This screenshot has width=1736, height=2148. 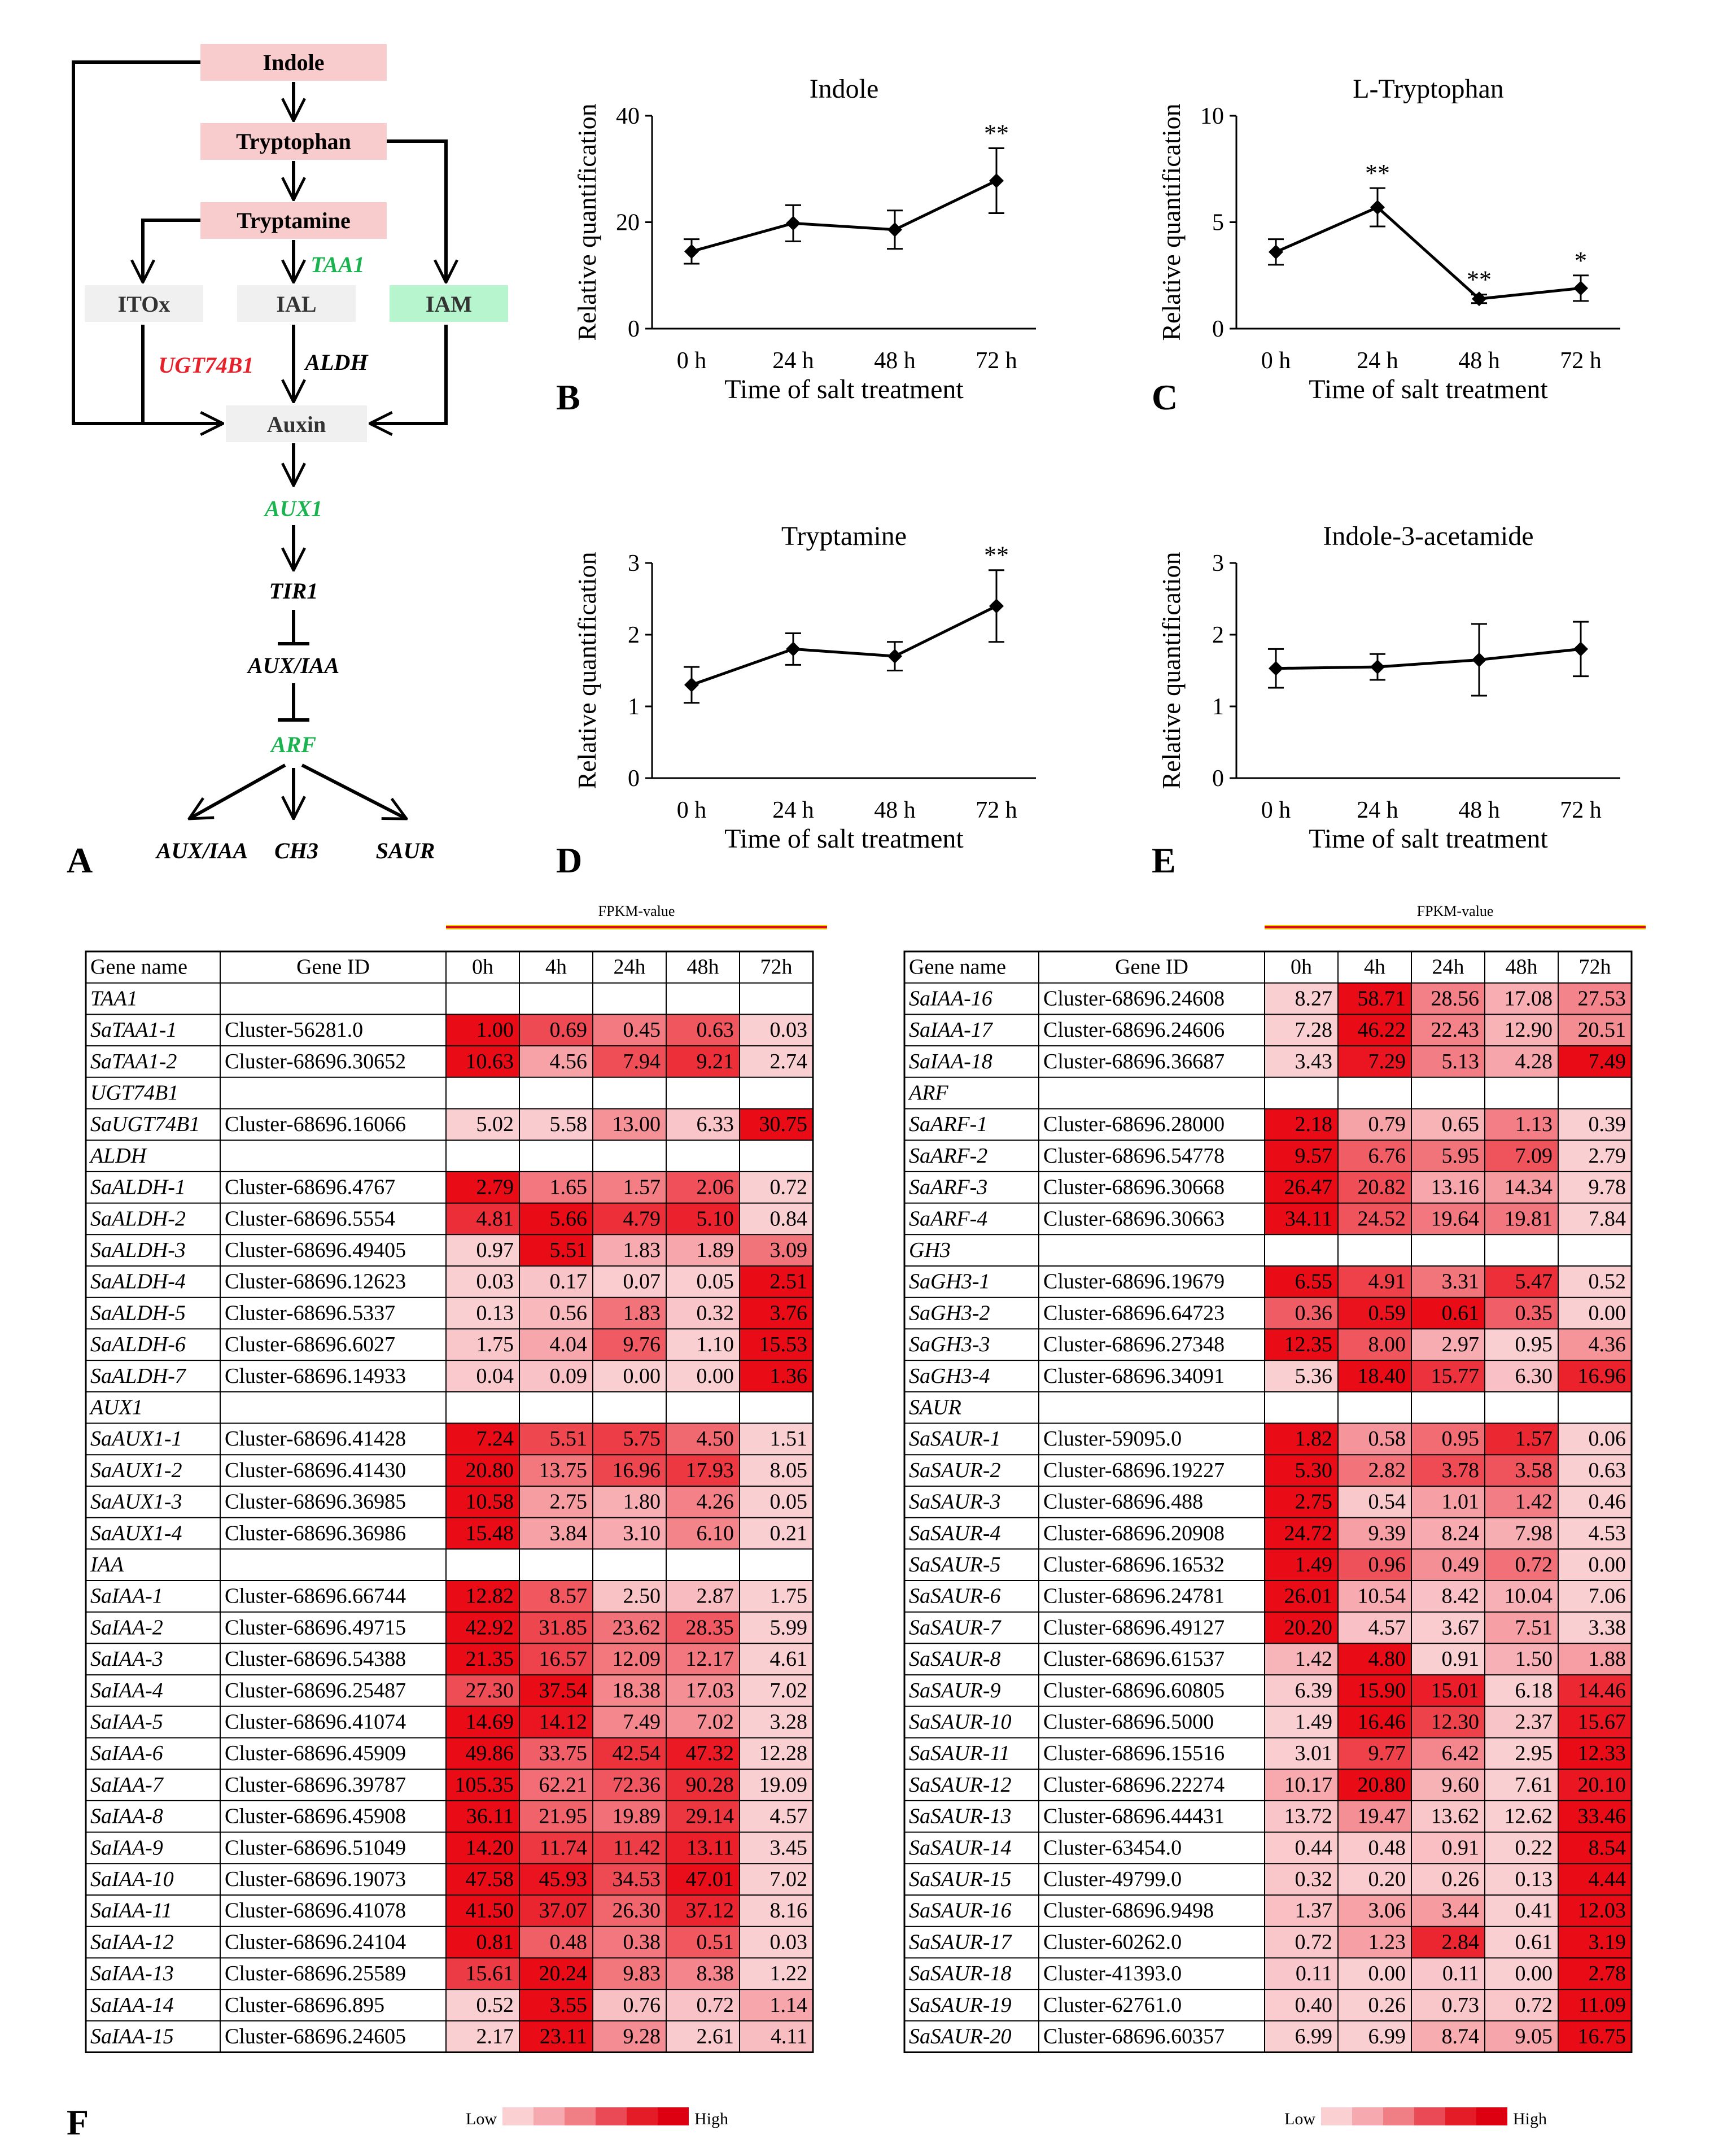 What do you see at coordinates (1534, 1974) in the screenshot?
I see `fpkm-value: 0.00` at bounding box center [1534, 1974].